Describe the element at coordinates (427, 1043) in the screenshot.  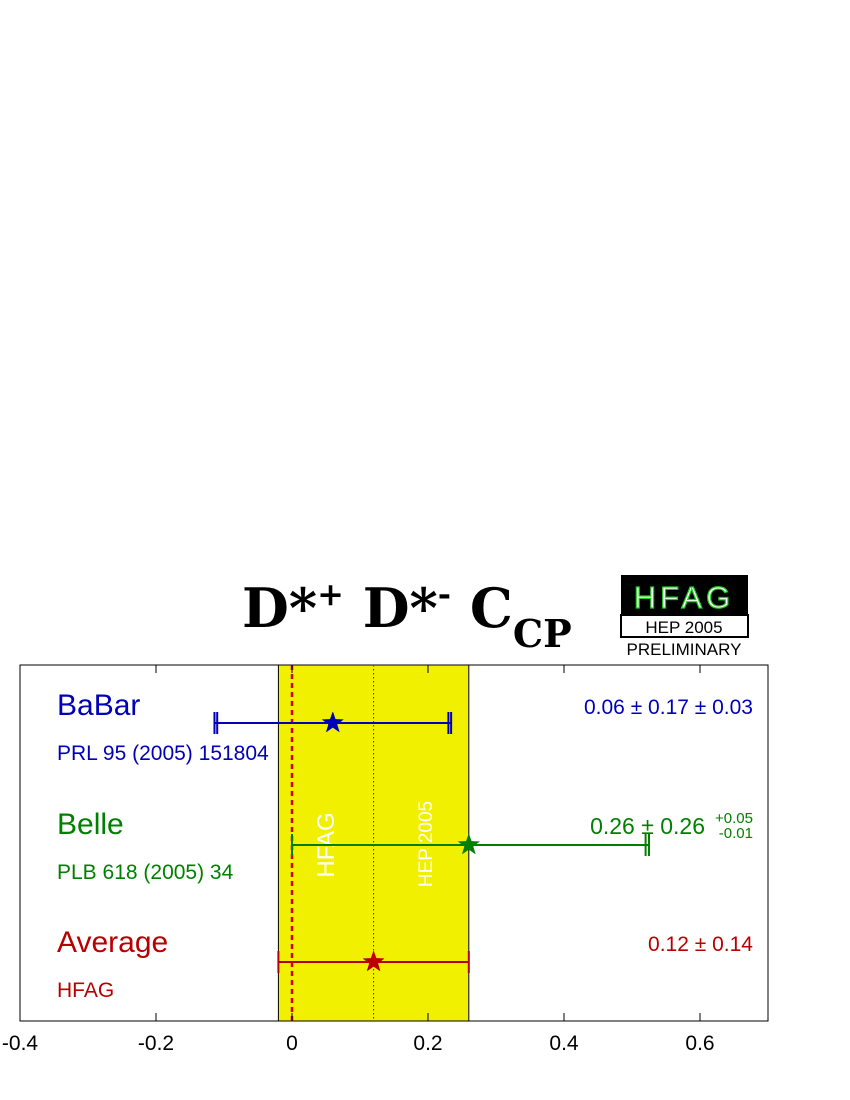
I see `x-tick-label: 0.2` at that location.